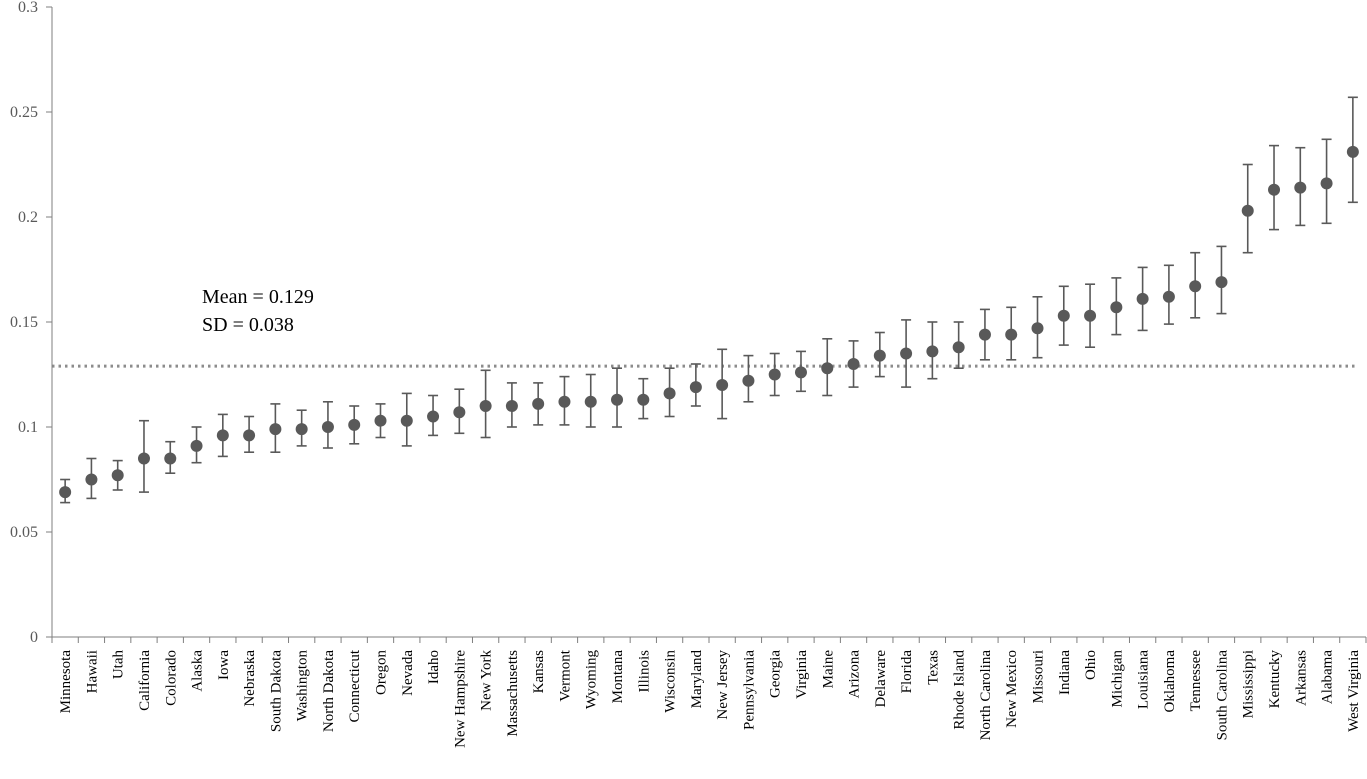 This screenshot has height=779, width=1367. Describe the element at coordinates (513, 693) in the screenshot. I see `x-category-label: Massachusetts` at that location.